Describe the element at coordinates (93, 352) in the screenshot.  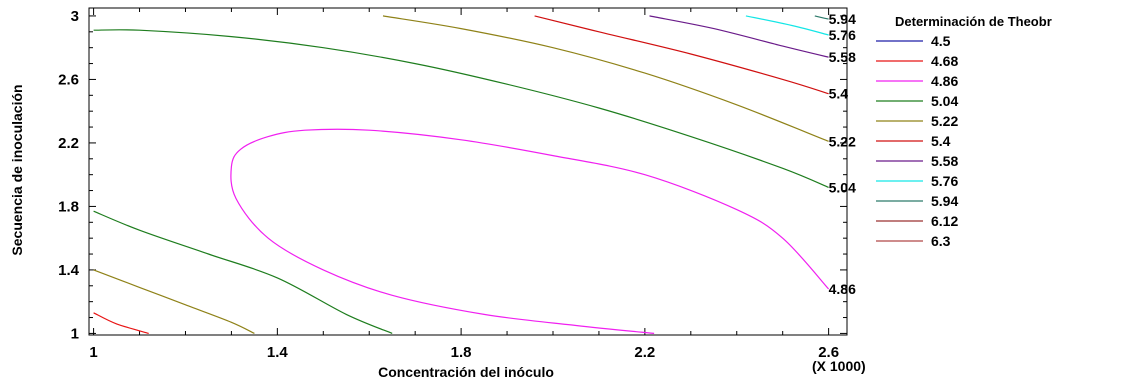
I see `x-tick-label: 1` at that location.